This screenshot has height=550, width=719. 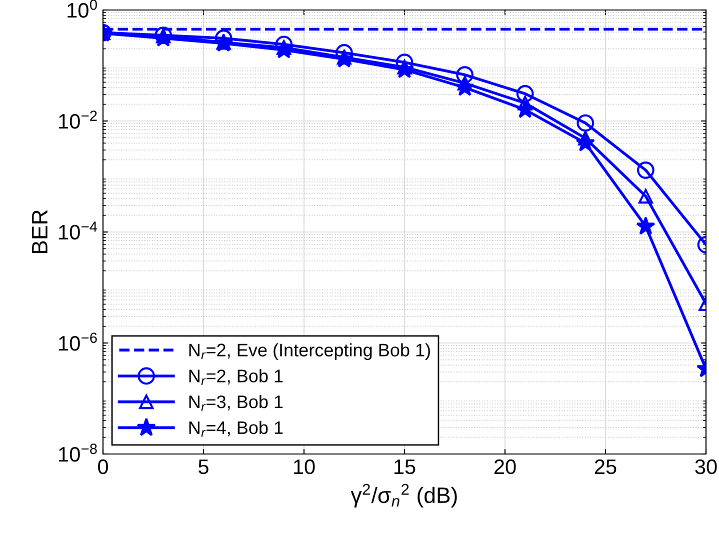 I want to click on legend-label: N$_{r}$=2, Eve (Intercepting Bob 1), so click(x=309, y=351).